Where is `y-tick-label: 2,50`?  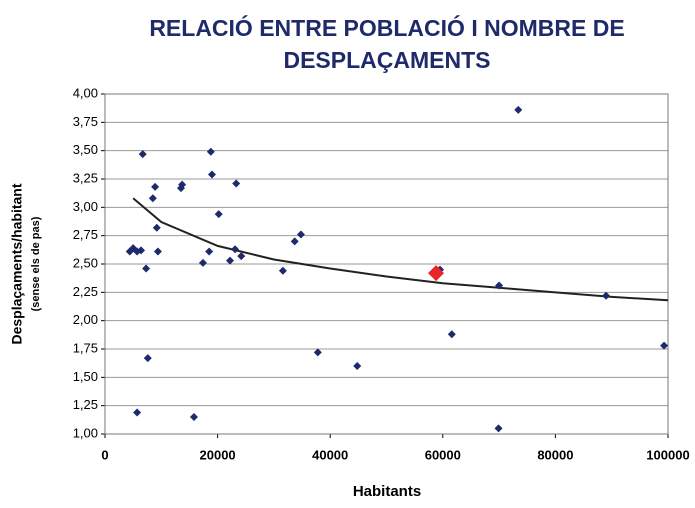 y-tick-label: 2,50 is located at coordinates (85, 262).